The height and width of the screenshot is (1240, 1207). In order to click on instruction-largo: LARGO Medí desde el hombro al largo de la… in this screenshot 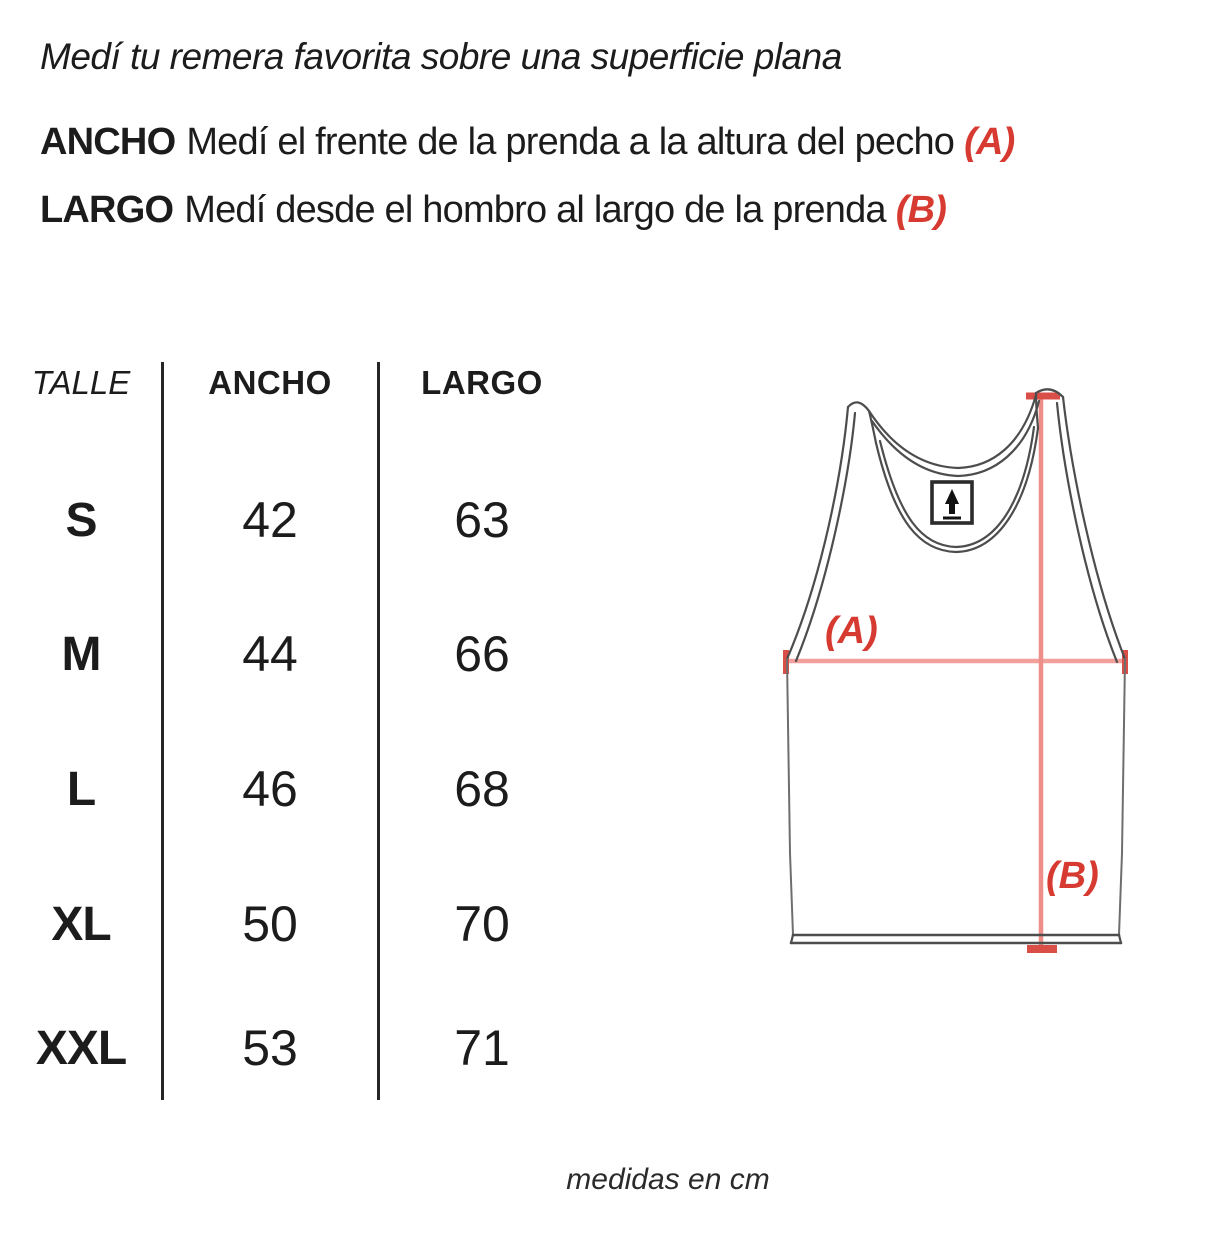, I will do `click(493, 210)`.